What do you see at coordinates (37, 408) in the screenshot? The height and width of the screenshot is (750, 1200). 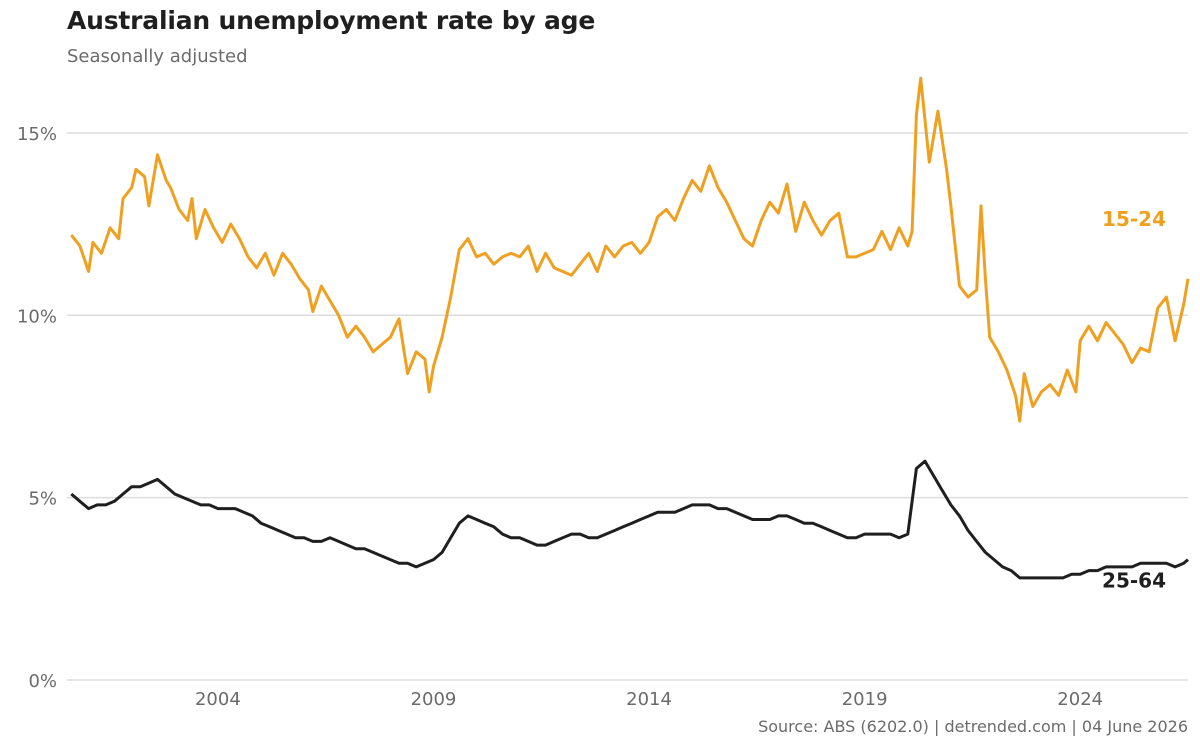 I see `y-axis-ticks: 0% 5% 10% 15%` at bounding box center [37, 408].